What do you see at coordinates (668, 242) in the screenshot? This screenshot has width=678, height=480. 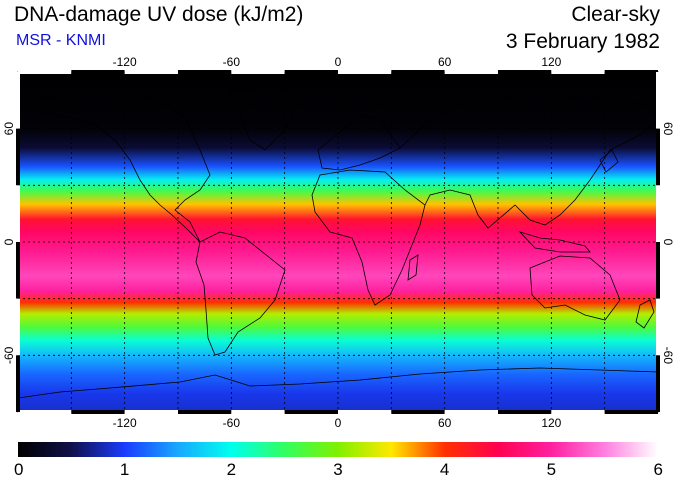 I see `lat-tick-label-right: 0` at bounding box center [668, 242].